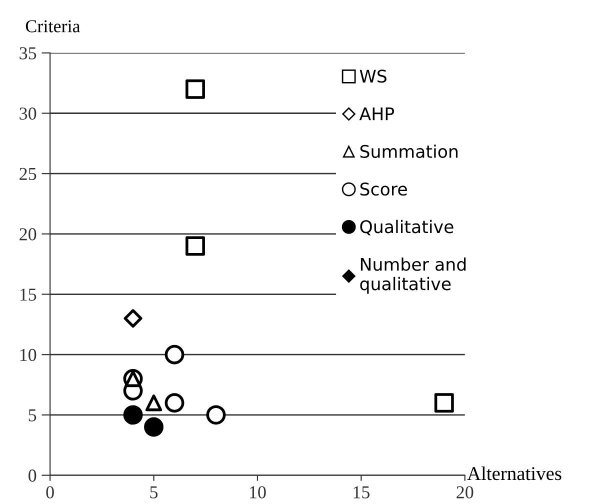 Image resolution: width=596 pixels, height=504 pixels. I want to click on y-tick-label: 30, so click(28, 114).